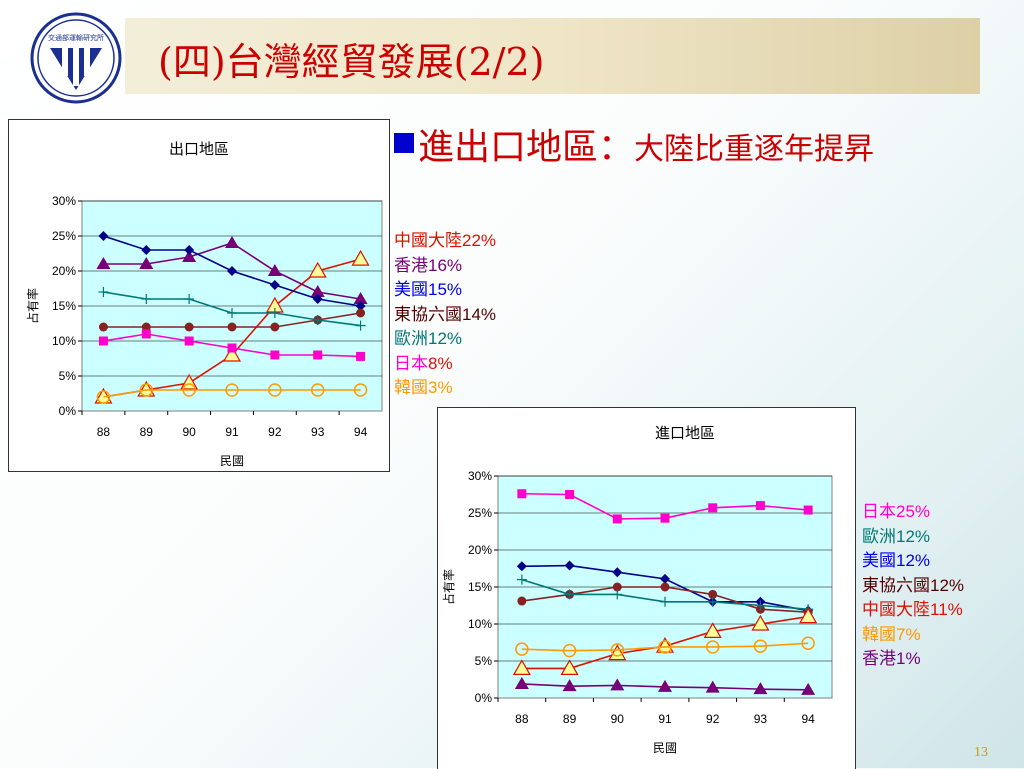 The height and width of the screenshot is (769, 1024). Describe the element at coordinates (479, 314) in the screenshot. I see `legend-value: 14%` at that location.